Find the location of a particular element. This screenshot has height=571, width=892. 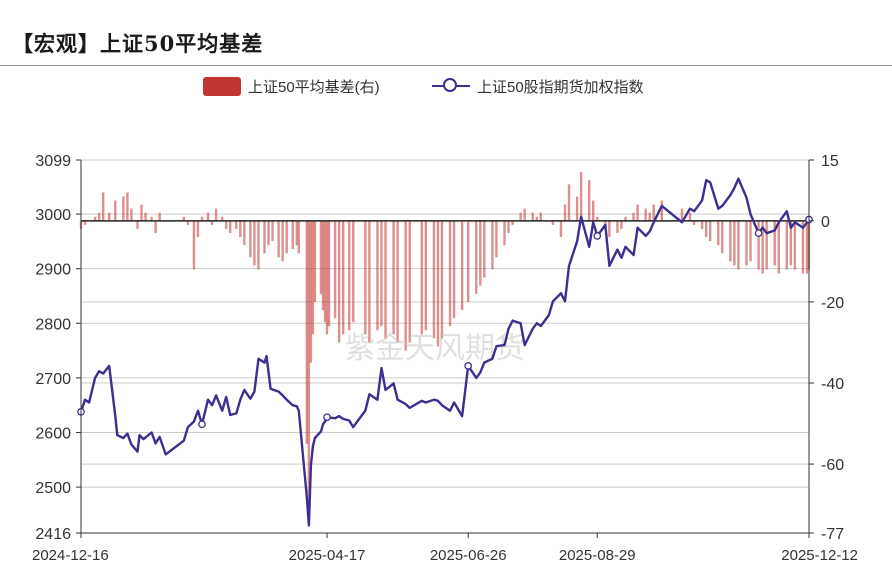

right-tick-label: -20 is located at coordinates (832, 303).